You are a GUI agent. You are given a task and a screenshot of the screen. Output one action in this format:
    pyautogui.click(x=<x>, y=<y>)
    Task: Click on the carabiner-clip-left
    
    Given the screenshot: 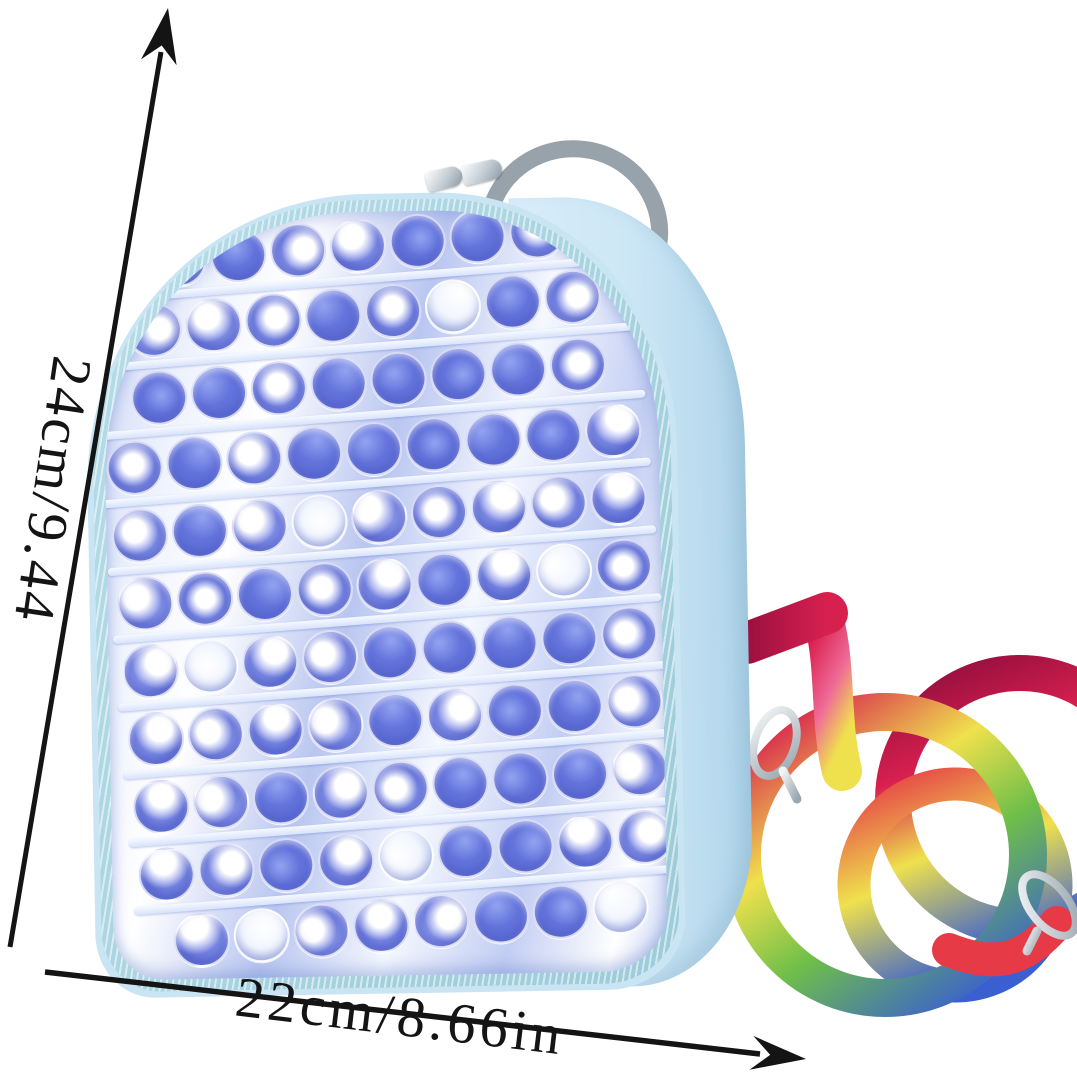 What is the action you would take?
    pyautogui.click(x=775, y=755)
    